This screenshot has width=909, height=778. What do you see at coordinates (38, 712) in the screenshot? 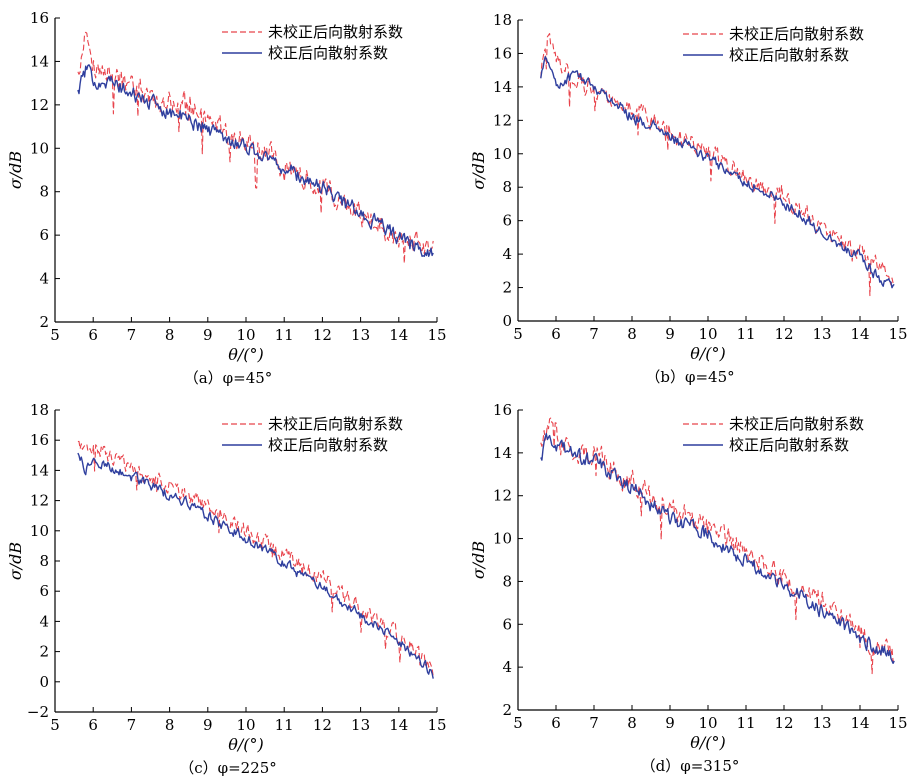
I see `y-tick-label: −2` at bounding box center [38, 712].